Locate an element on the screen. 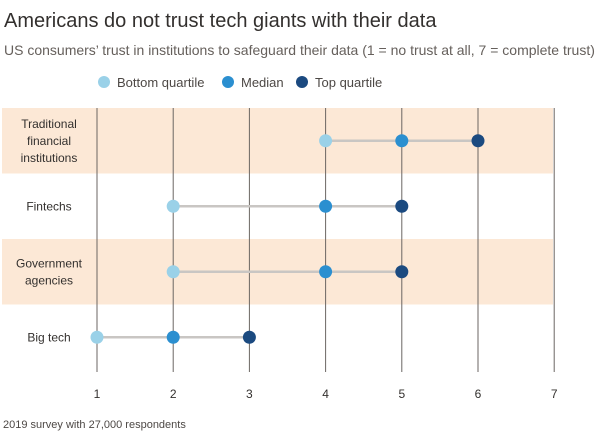 The image size is (600, 432). legend-label-top-quartile: Top quartile is located at coordinates (349, 82).